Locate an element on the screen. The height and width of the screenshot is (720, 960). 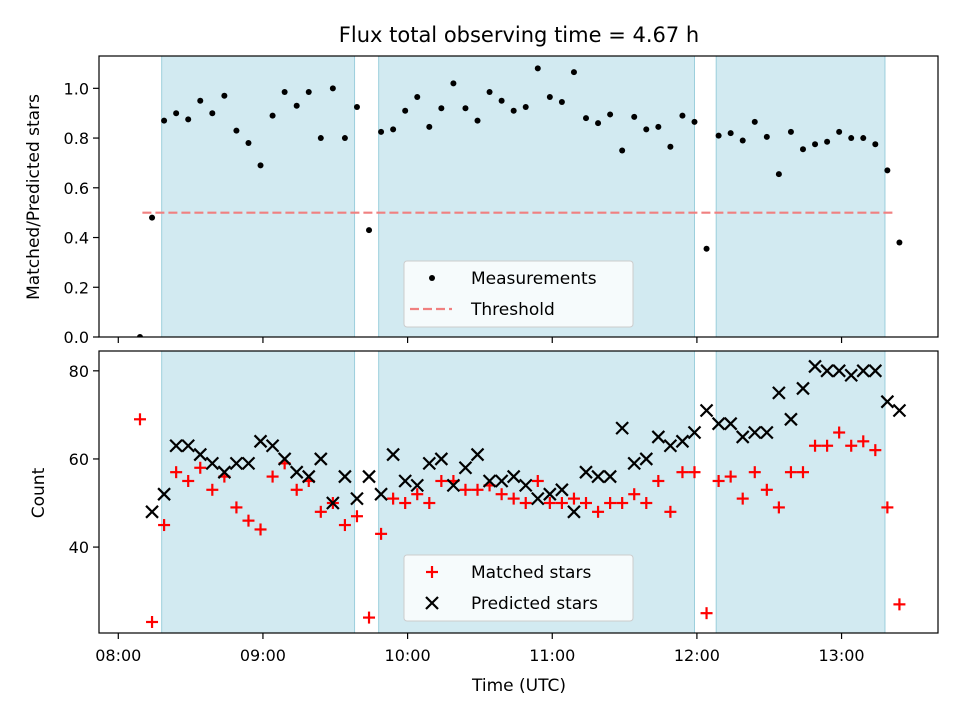
top-y-tick-label-5: 1.0 is located at coordinates (76, 88).